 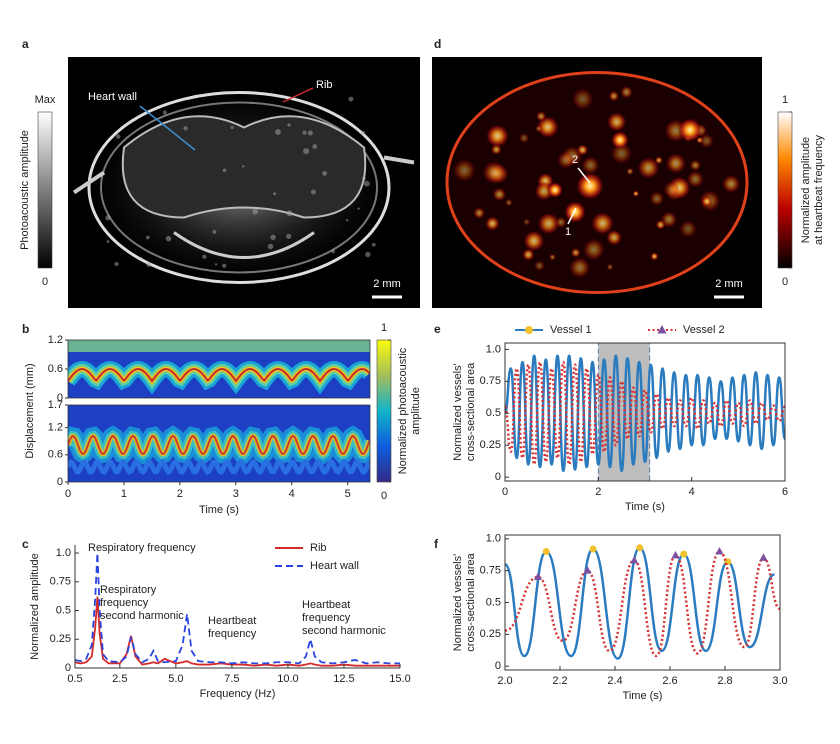 I want to click on x-tick-label: 2, so click(x=180, y=494).